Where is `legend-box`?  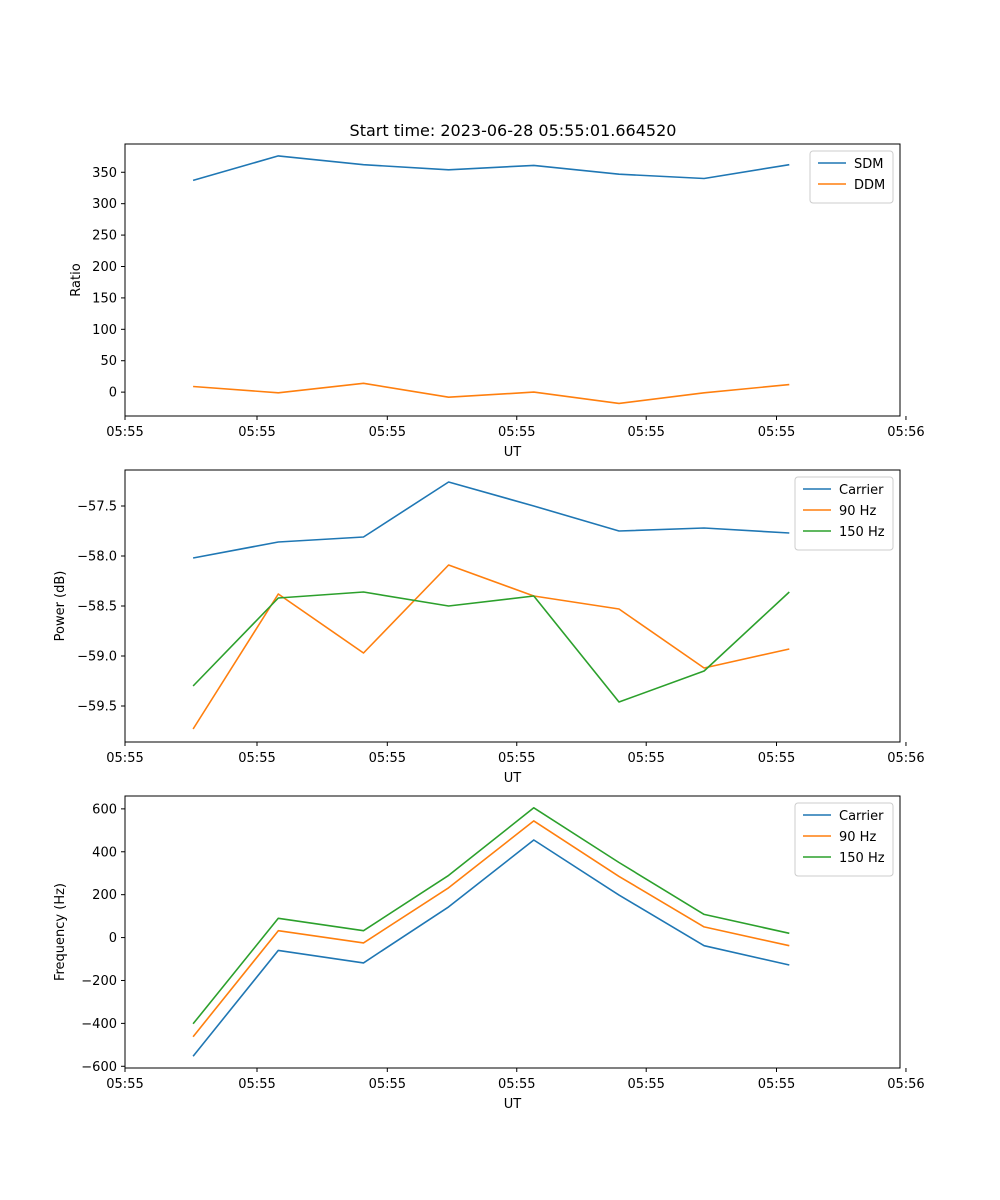
legend-box is located at coordinates (851, 177).